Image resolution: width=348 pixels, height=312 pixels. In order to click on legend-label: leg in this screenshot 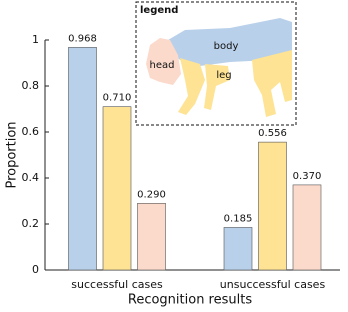, I will do `click(223, 75)`.